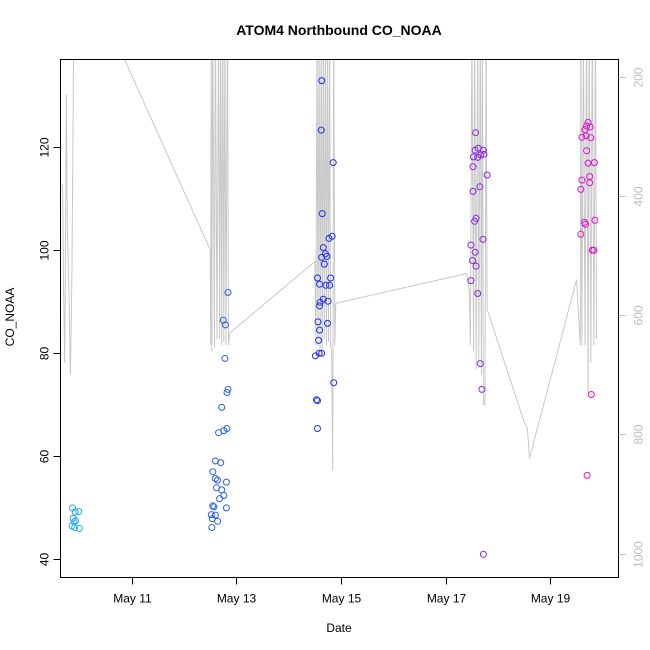 The height and width of the screenshot is (650, 650). Describe the element at coordinates (639, 77) in the screenshot. I see `y2-tick-label: 200` at that location.